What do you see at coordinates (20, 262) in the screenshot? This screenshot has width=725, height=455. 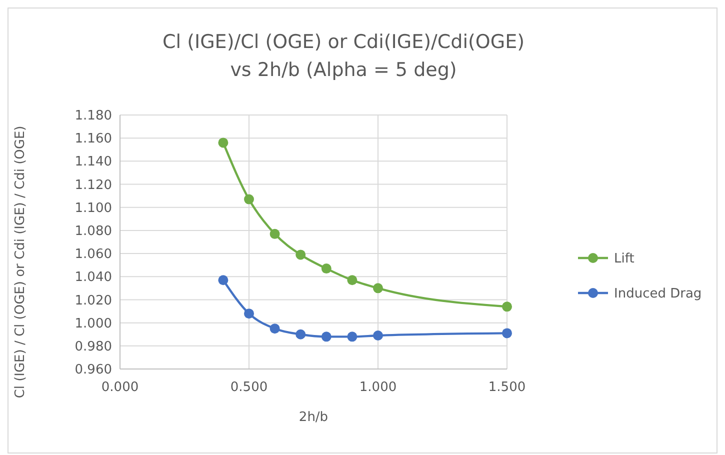 I see `y-axis-title: Cl (IGE) / Cl (OGE) or Cdi (IGE) / Cdi (OGE)` at bounding box center [20, 262].